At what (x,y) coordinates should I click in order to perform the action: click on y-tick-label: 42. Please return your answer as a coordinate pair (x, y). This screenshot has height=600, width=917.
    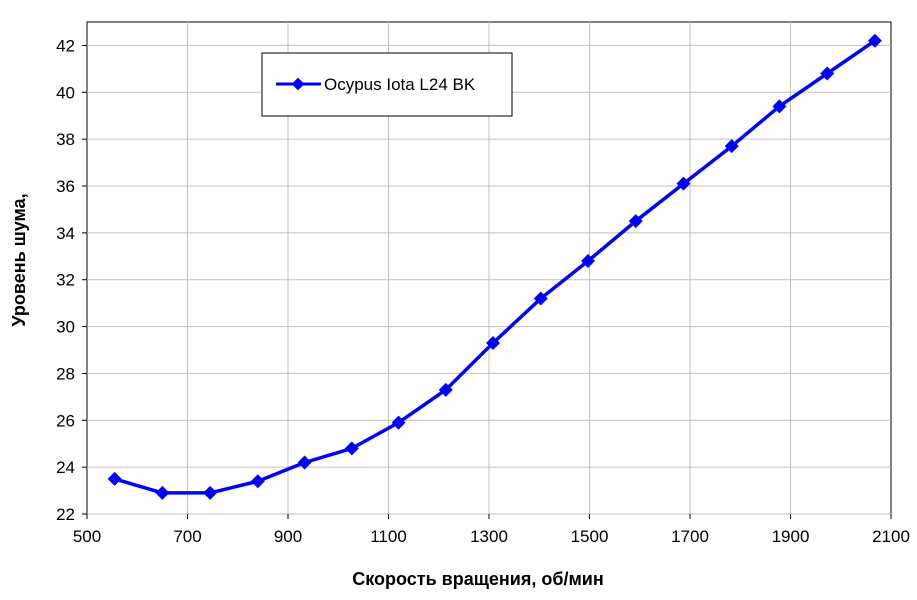
    Looking at the image, I should click on (65, 45).